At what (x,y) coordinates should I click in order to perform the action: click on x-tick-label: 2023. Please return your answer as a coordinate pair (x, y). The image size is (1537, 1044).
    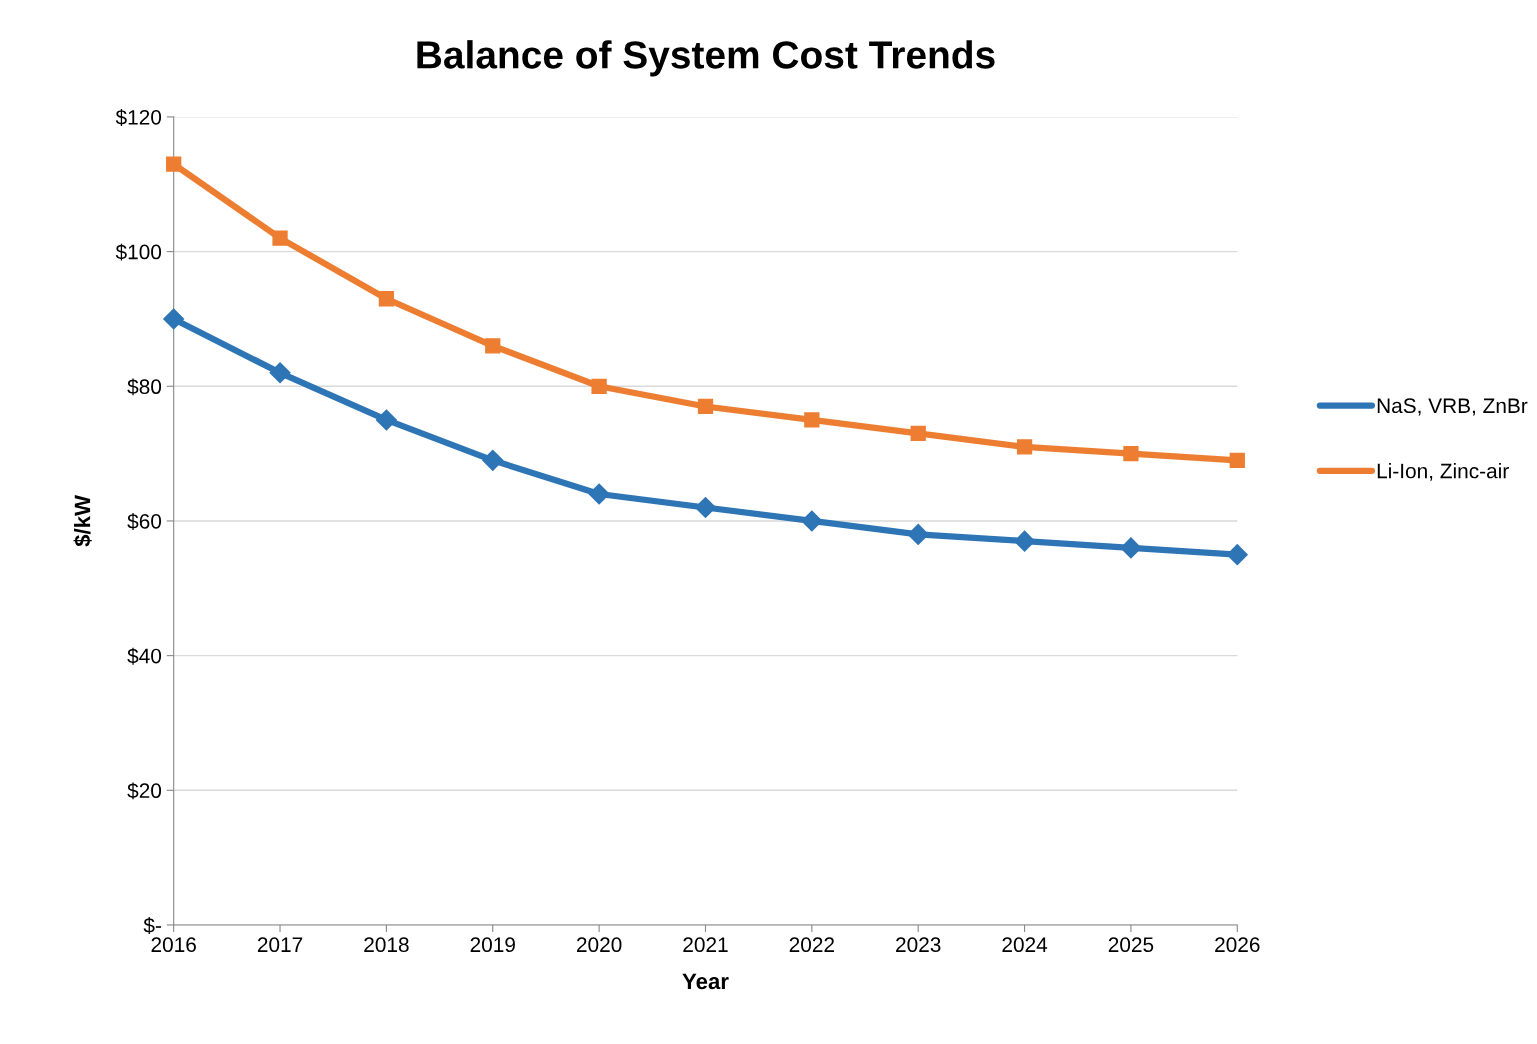
    Looking at the image, I should click on (918, 945).